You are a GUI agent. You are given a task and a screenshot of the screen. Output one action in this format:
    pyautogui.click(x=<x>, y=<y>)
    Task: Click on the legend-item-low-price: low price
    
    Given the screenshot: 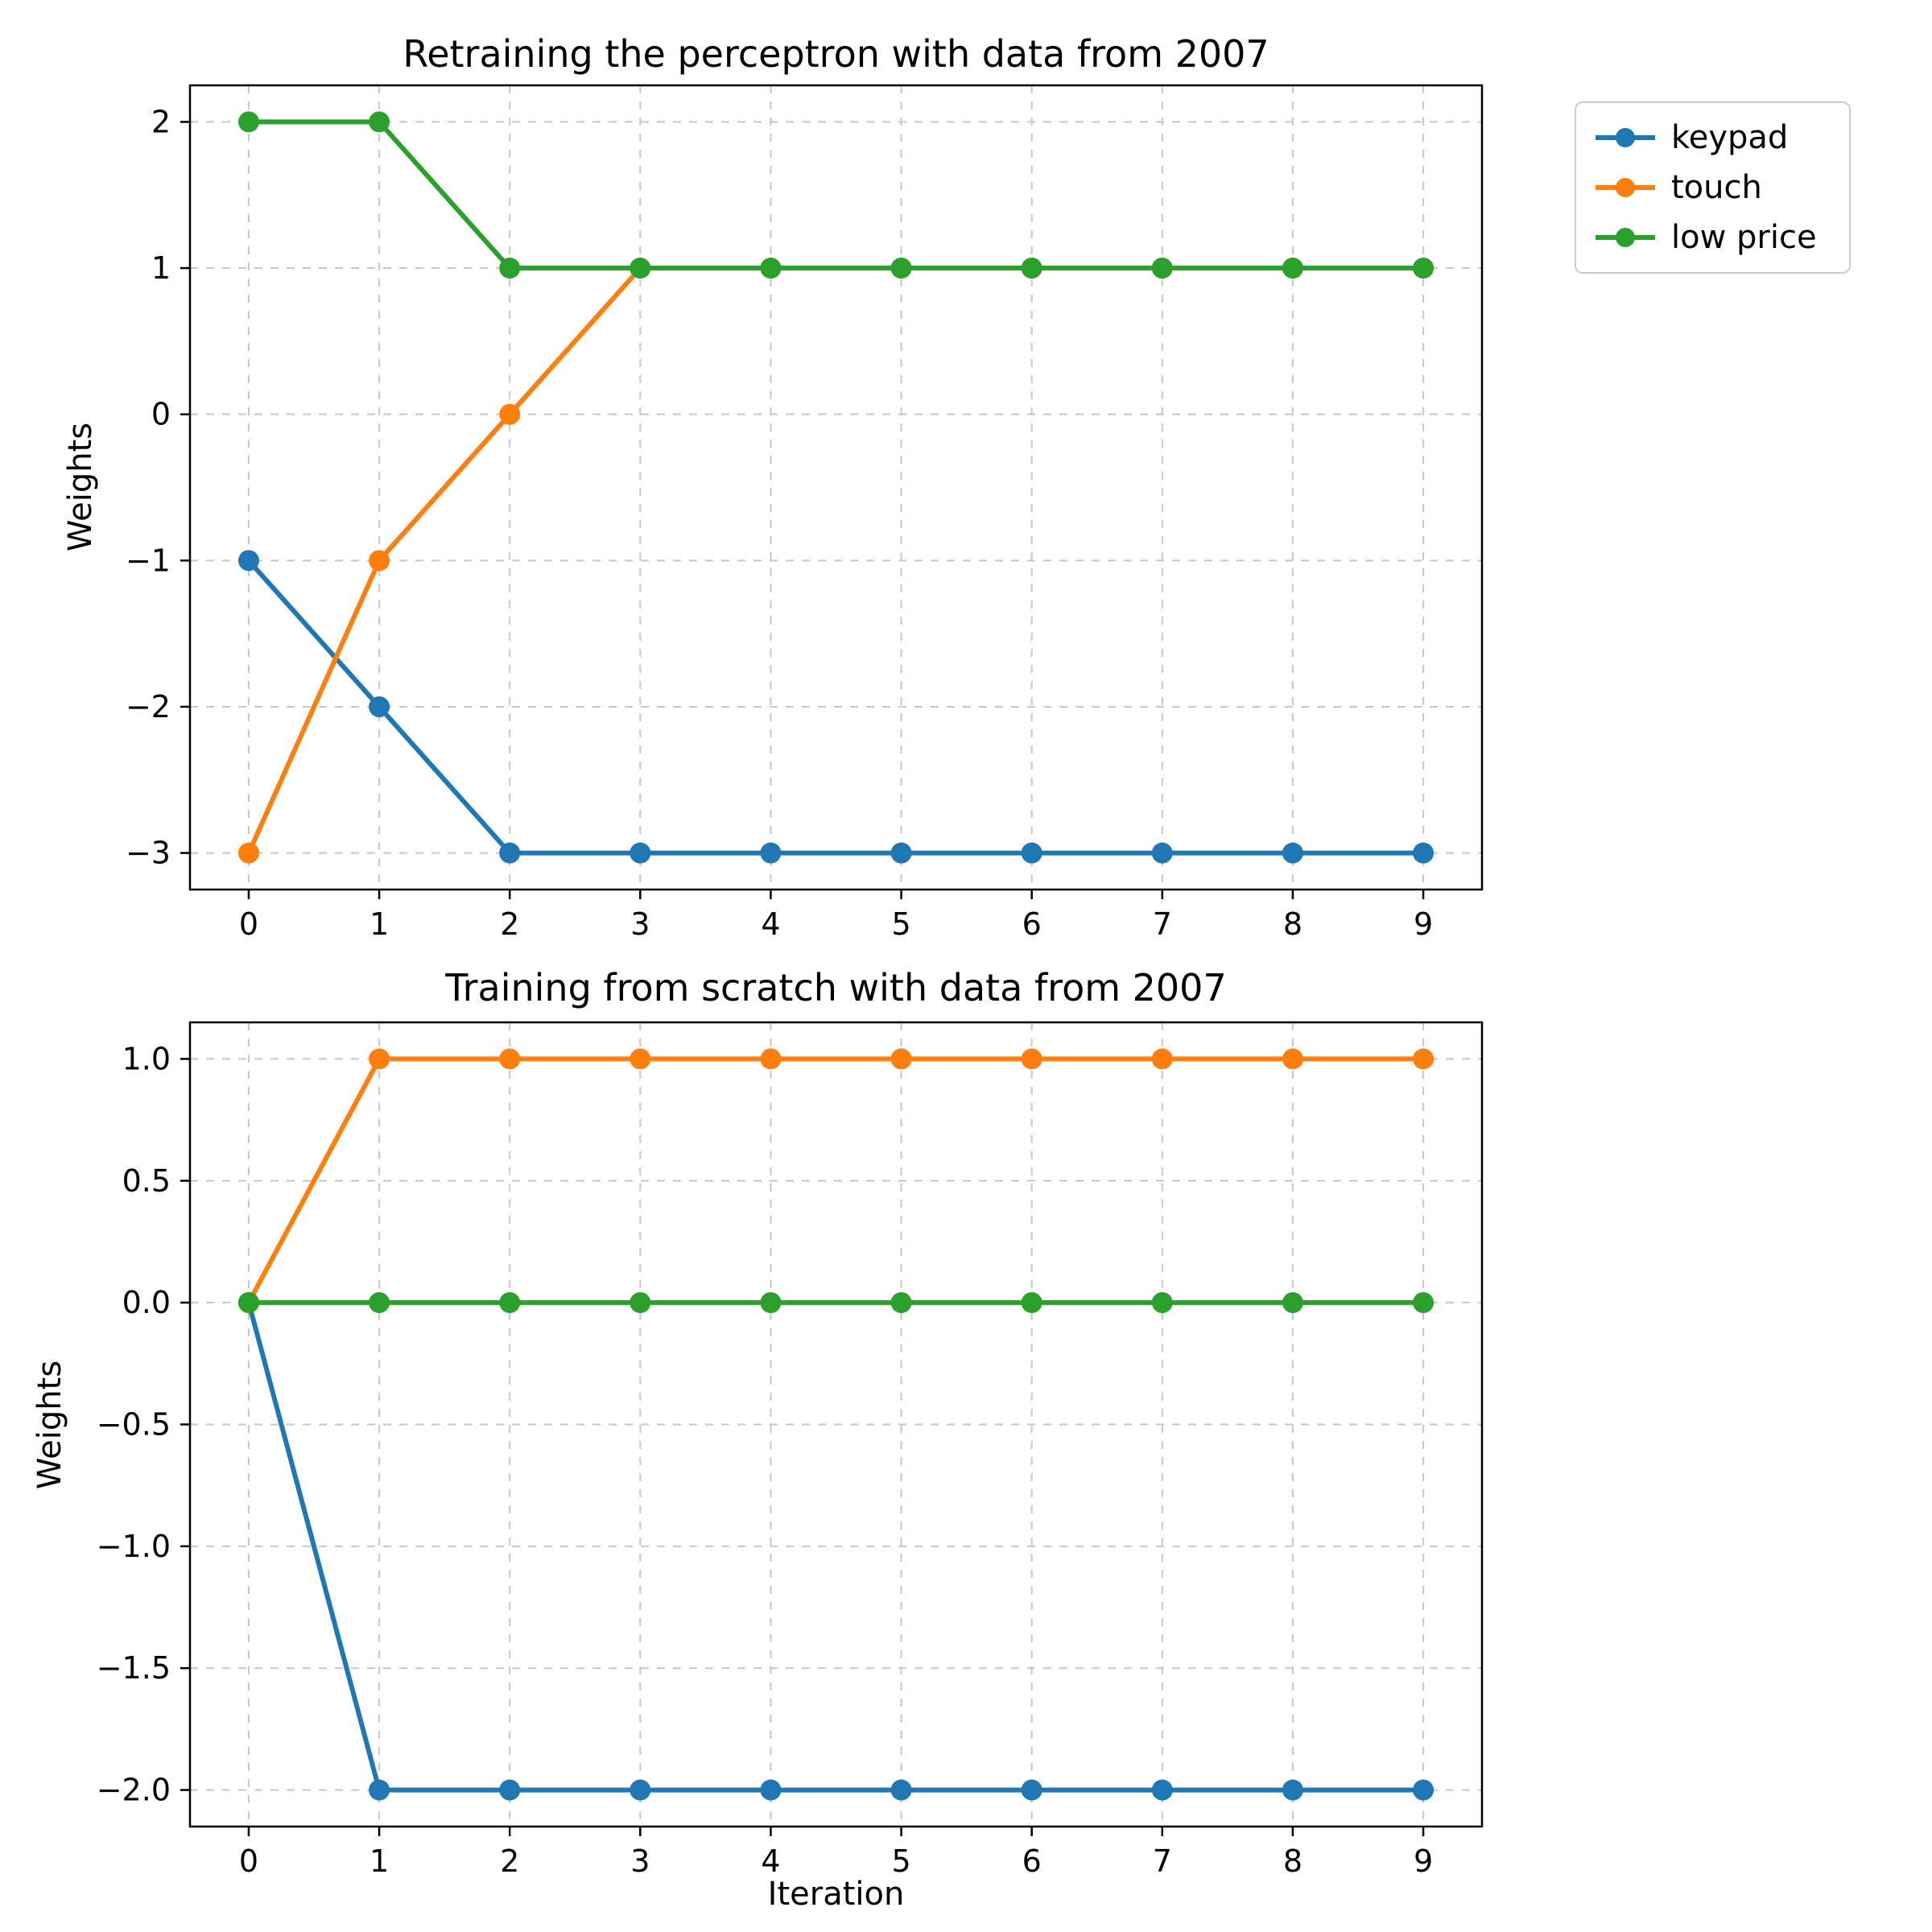 What is the action you would take?
    pyautogui.click(x=1705, y=237)
    